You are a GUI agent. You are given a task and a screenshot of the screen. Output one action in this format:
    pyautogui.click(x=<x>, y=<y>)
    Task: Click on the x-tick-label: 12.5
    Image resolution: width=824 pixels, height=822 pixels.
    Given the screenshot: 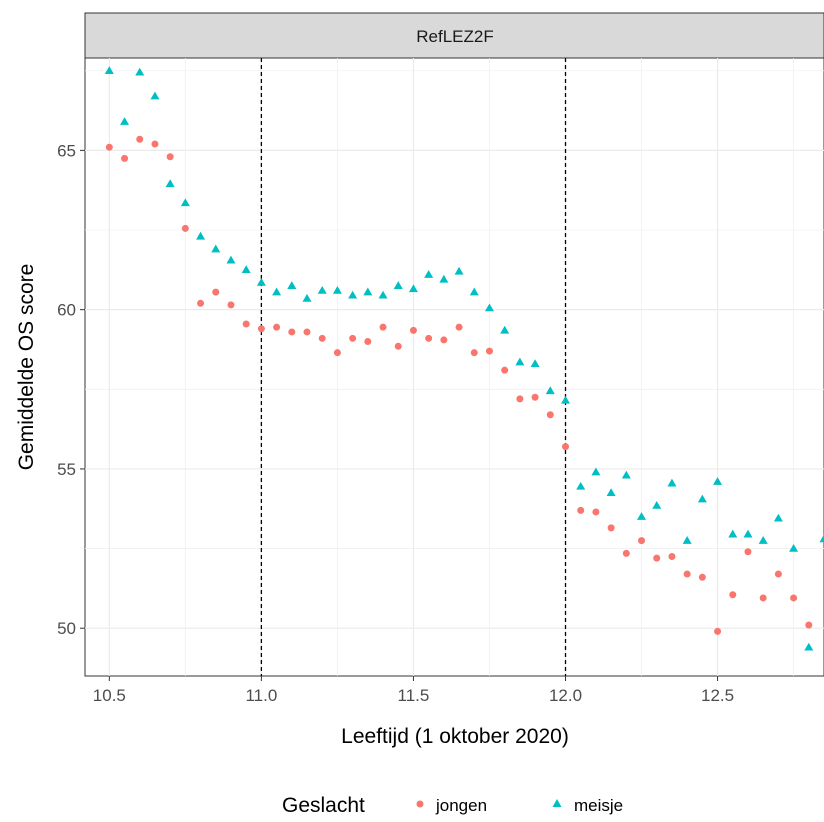 What is the action you would take?
    pyautogui.click(x=717, y=695)
    